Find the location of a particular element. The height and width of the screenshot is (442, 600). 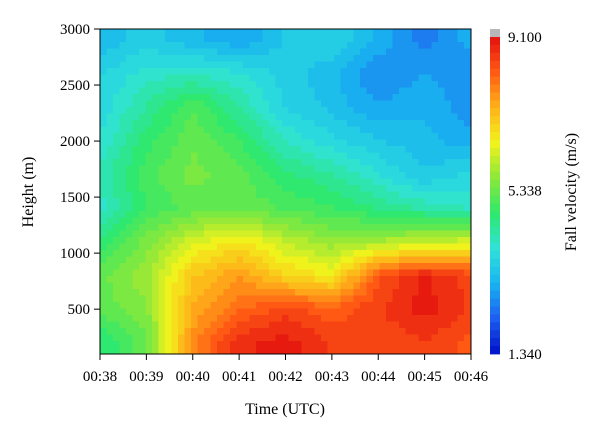

colorbar-tick-label: 1.340 is located at coordinates (525, 355).